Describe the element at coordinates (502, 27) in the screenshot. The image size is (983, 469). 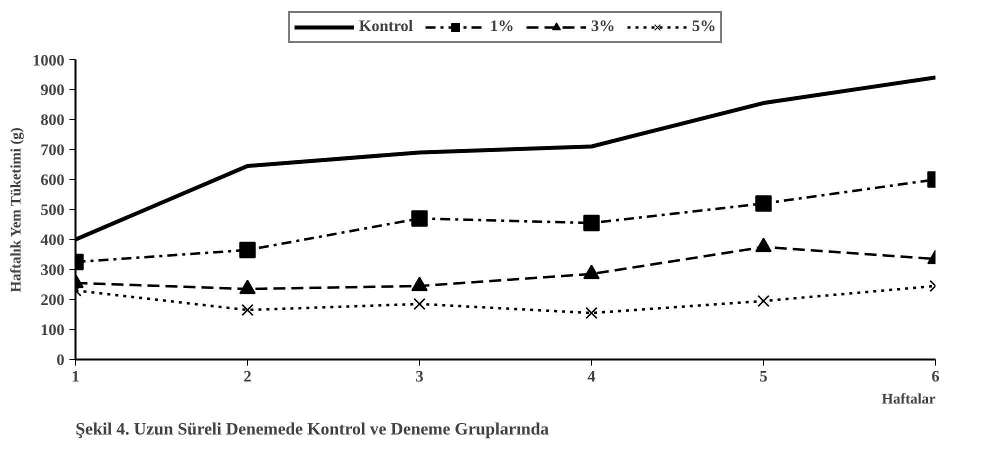
I see `legend-label: 1%` at that location.